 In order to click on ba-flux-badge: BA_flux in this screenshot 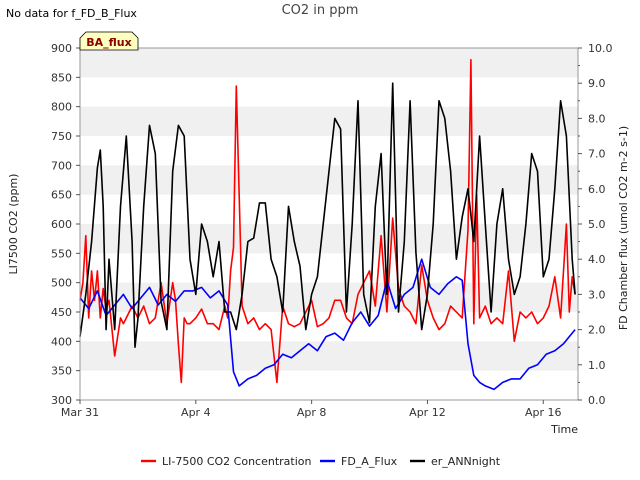, I will do `click(109, 41)`.